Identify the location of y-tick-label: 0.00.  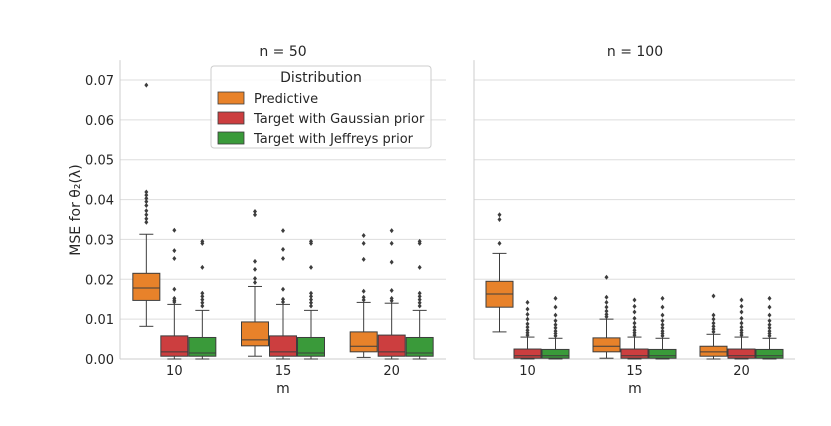
(99, 360).